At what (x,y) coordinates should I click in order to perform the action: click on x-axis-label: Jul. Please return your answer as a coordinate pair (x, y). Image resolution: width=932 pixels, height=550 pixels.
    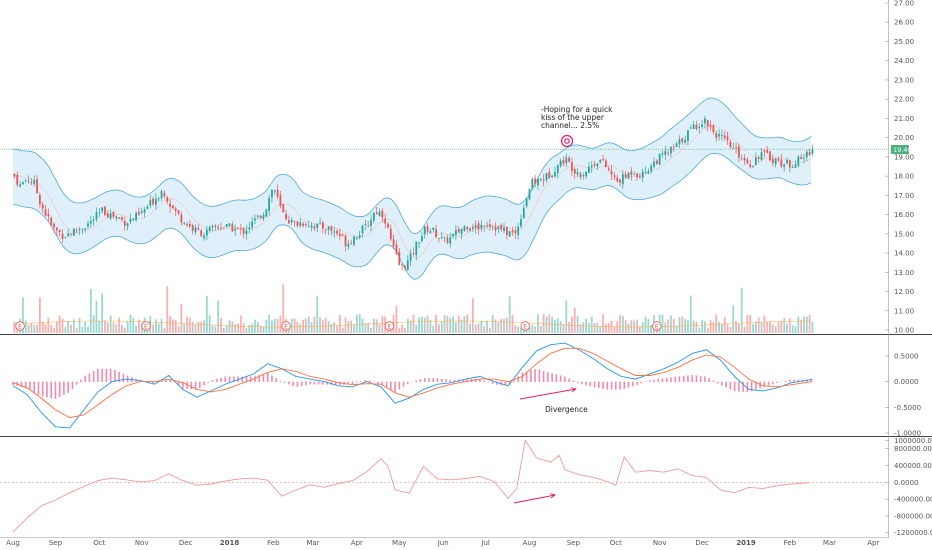
    Looking at the image, I should click on (485, 543).